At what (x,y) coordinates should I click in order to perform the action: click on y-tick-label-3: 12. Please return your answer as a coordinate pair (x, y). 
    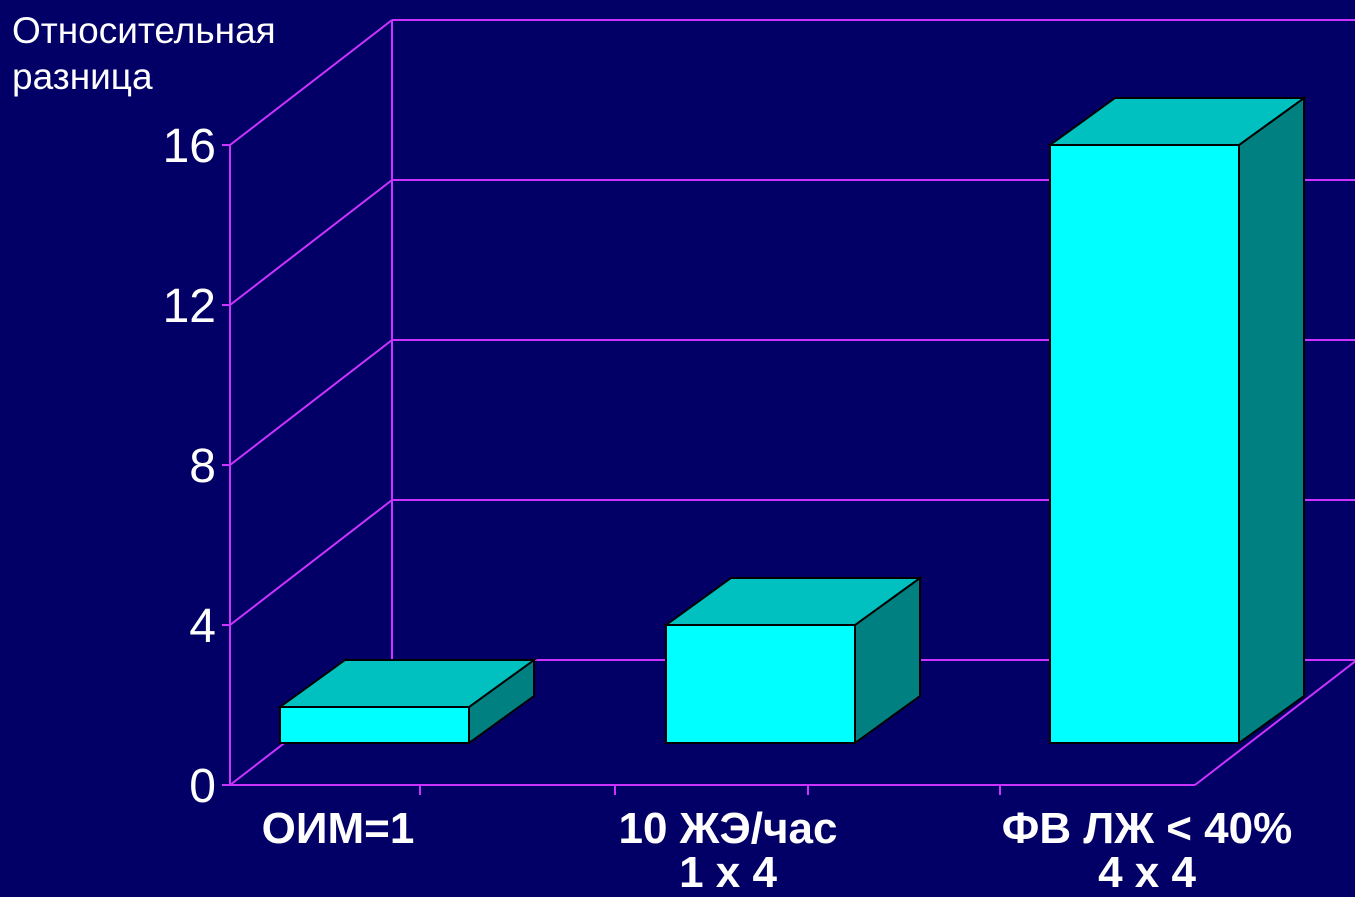
    Looking at the image, I should click on (189, 306).